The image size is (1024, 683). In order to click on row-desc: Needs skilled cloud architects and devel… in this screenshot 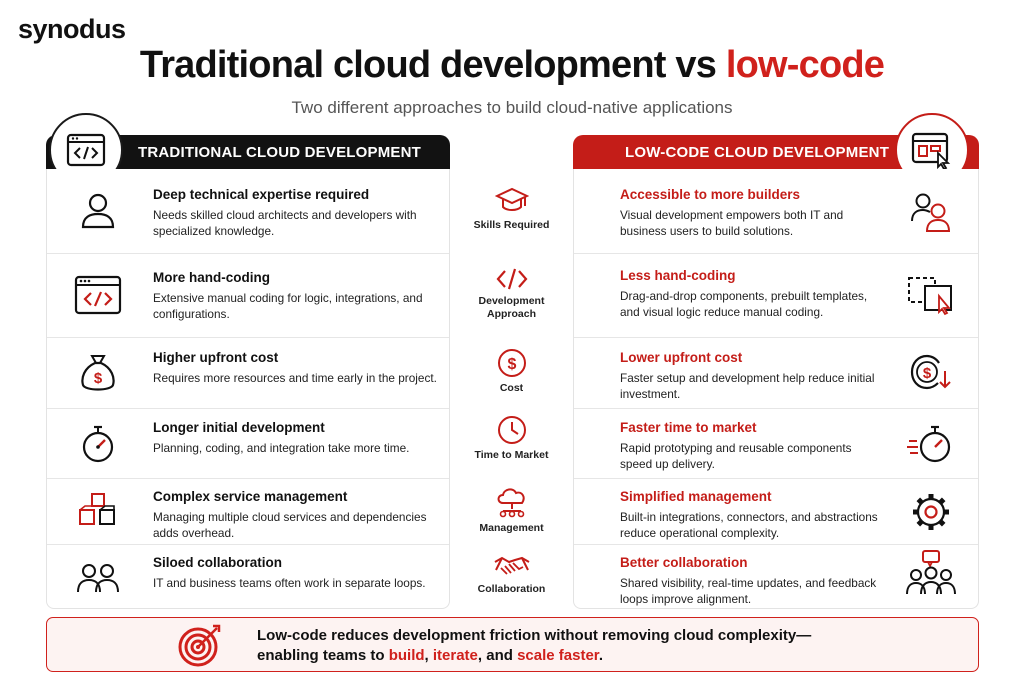, I will do `click(285, 223)`.